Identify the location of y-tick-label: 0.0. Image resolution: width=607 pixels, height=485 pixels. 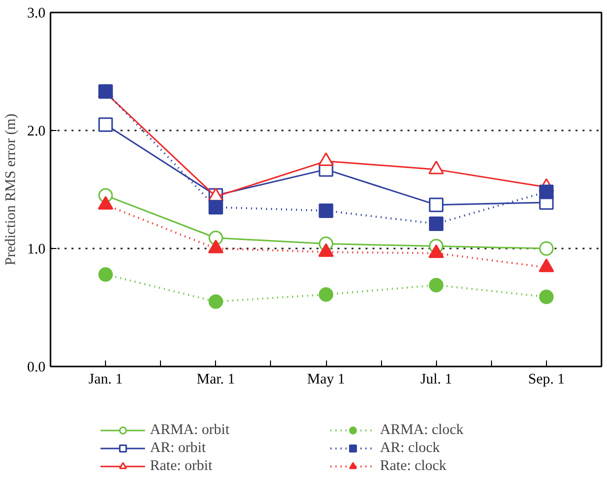
(36, 368).